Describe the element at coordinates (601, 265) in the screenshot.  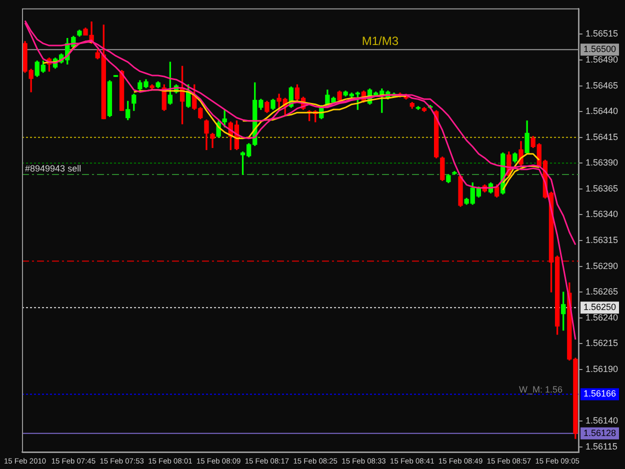
I see `y-tick-label: 1.56290` at that location.